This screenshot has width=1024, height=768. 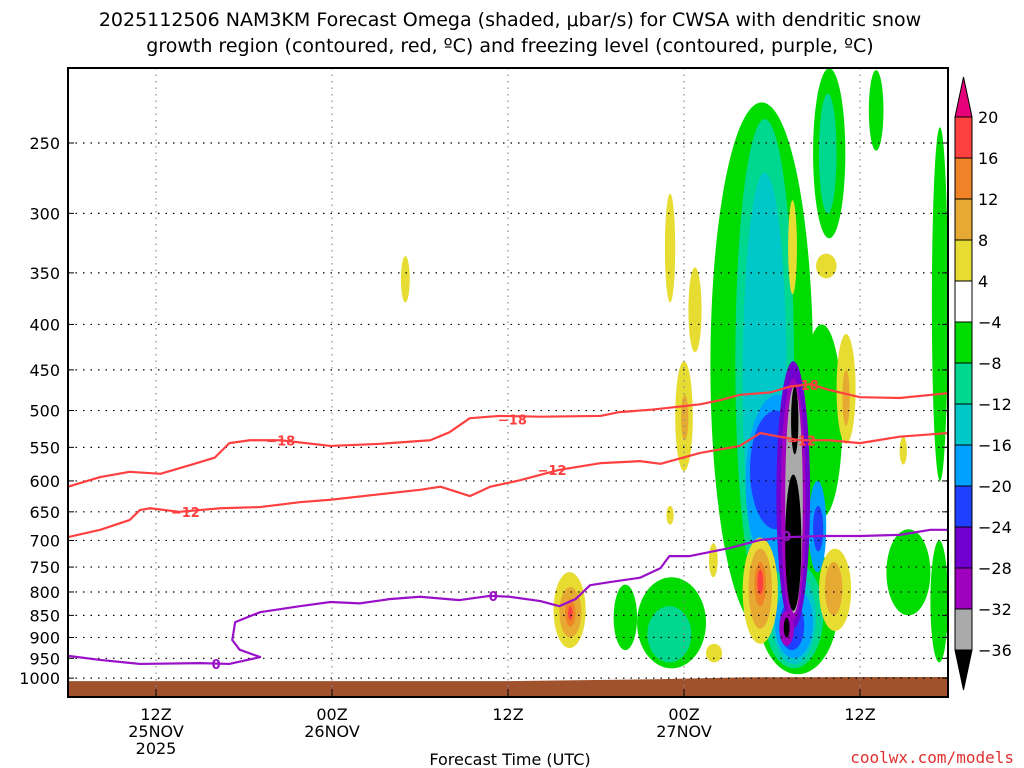 What do you see at coordinates (44, 615) in the screenshot?
I see `y-tick-label: 850` at bounding box center [44, 615].